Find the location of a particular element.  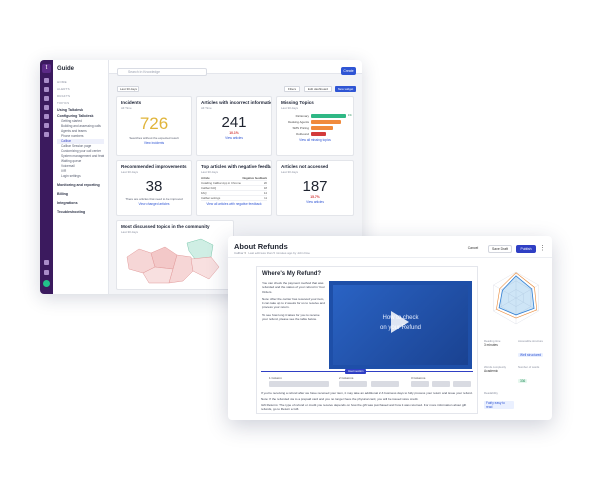

new-widget-button: New widget is located at coordinates (345, 89).